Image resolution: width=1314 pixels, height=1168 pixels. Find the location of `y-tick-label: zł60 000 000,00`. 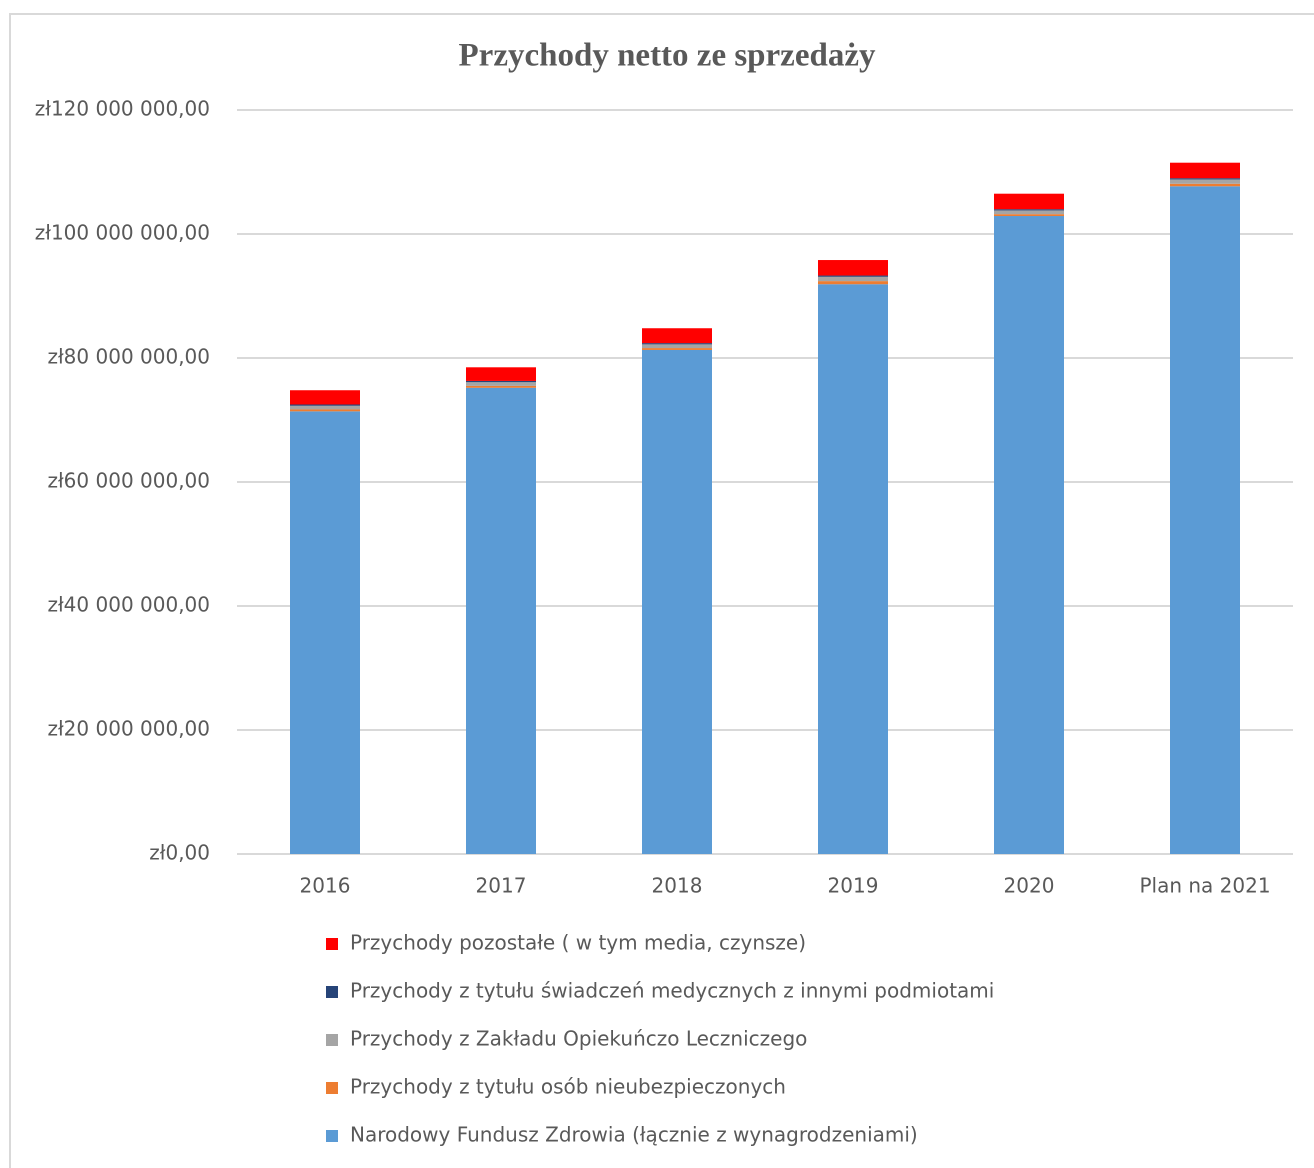

y-tick-label: zł60 000 000,00 is located at coordinates (129, 481).